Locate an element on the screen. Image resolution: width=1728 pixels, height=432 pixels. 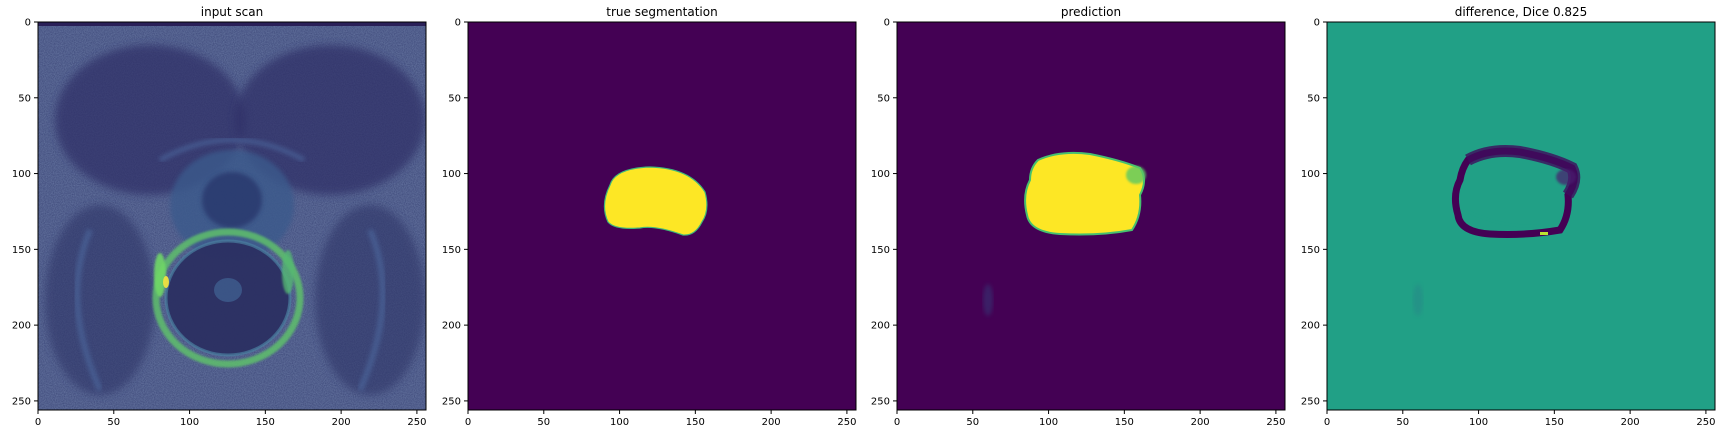
segmentation-mask is located at coordinates (655, 201).